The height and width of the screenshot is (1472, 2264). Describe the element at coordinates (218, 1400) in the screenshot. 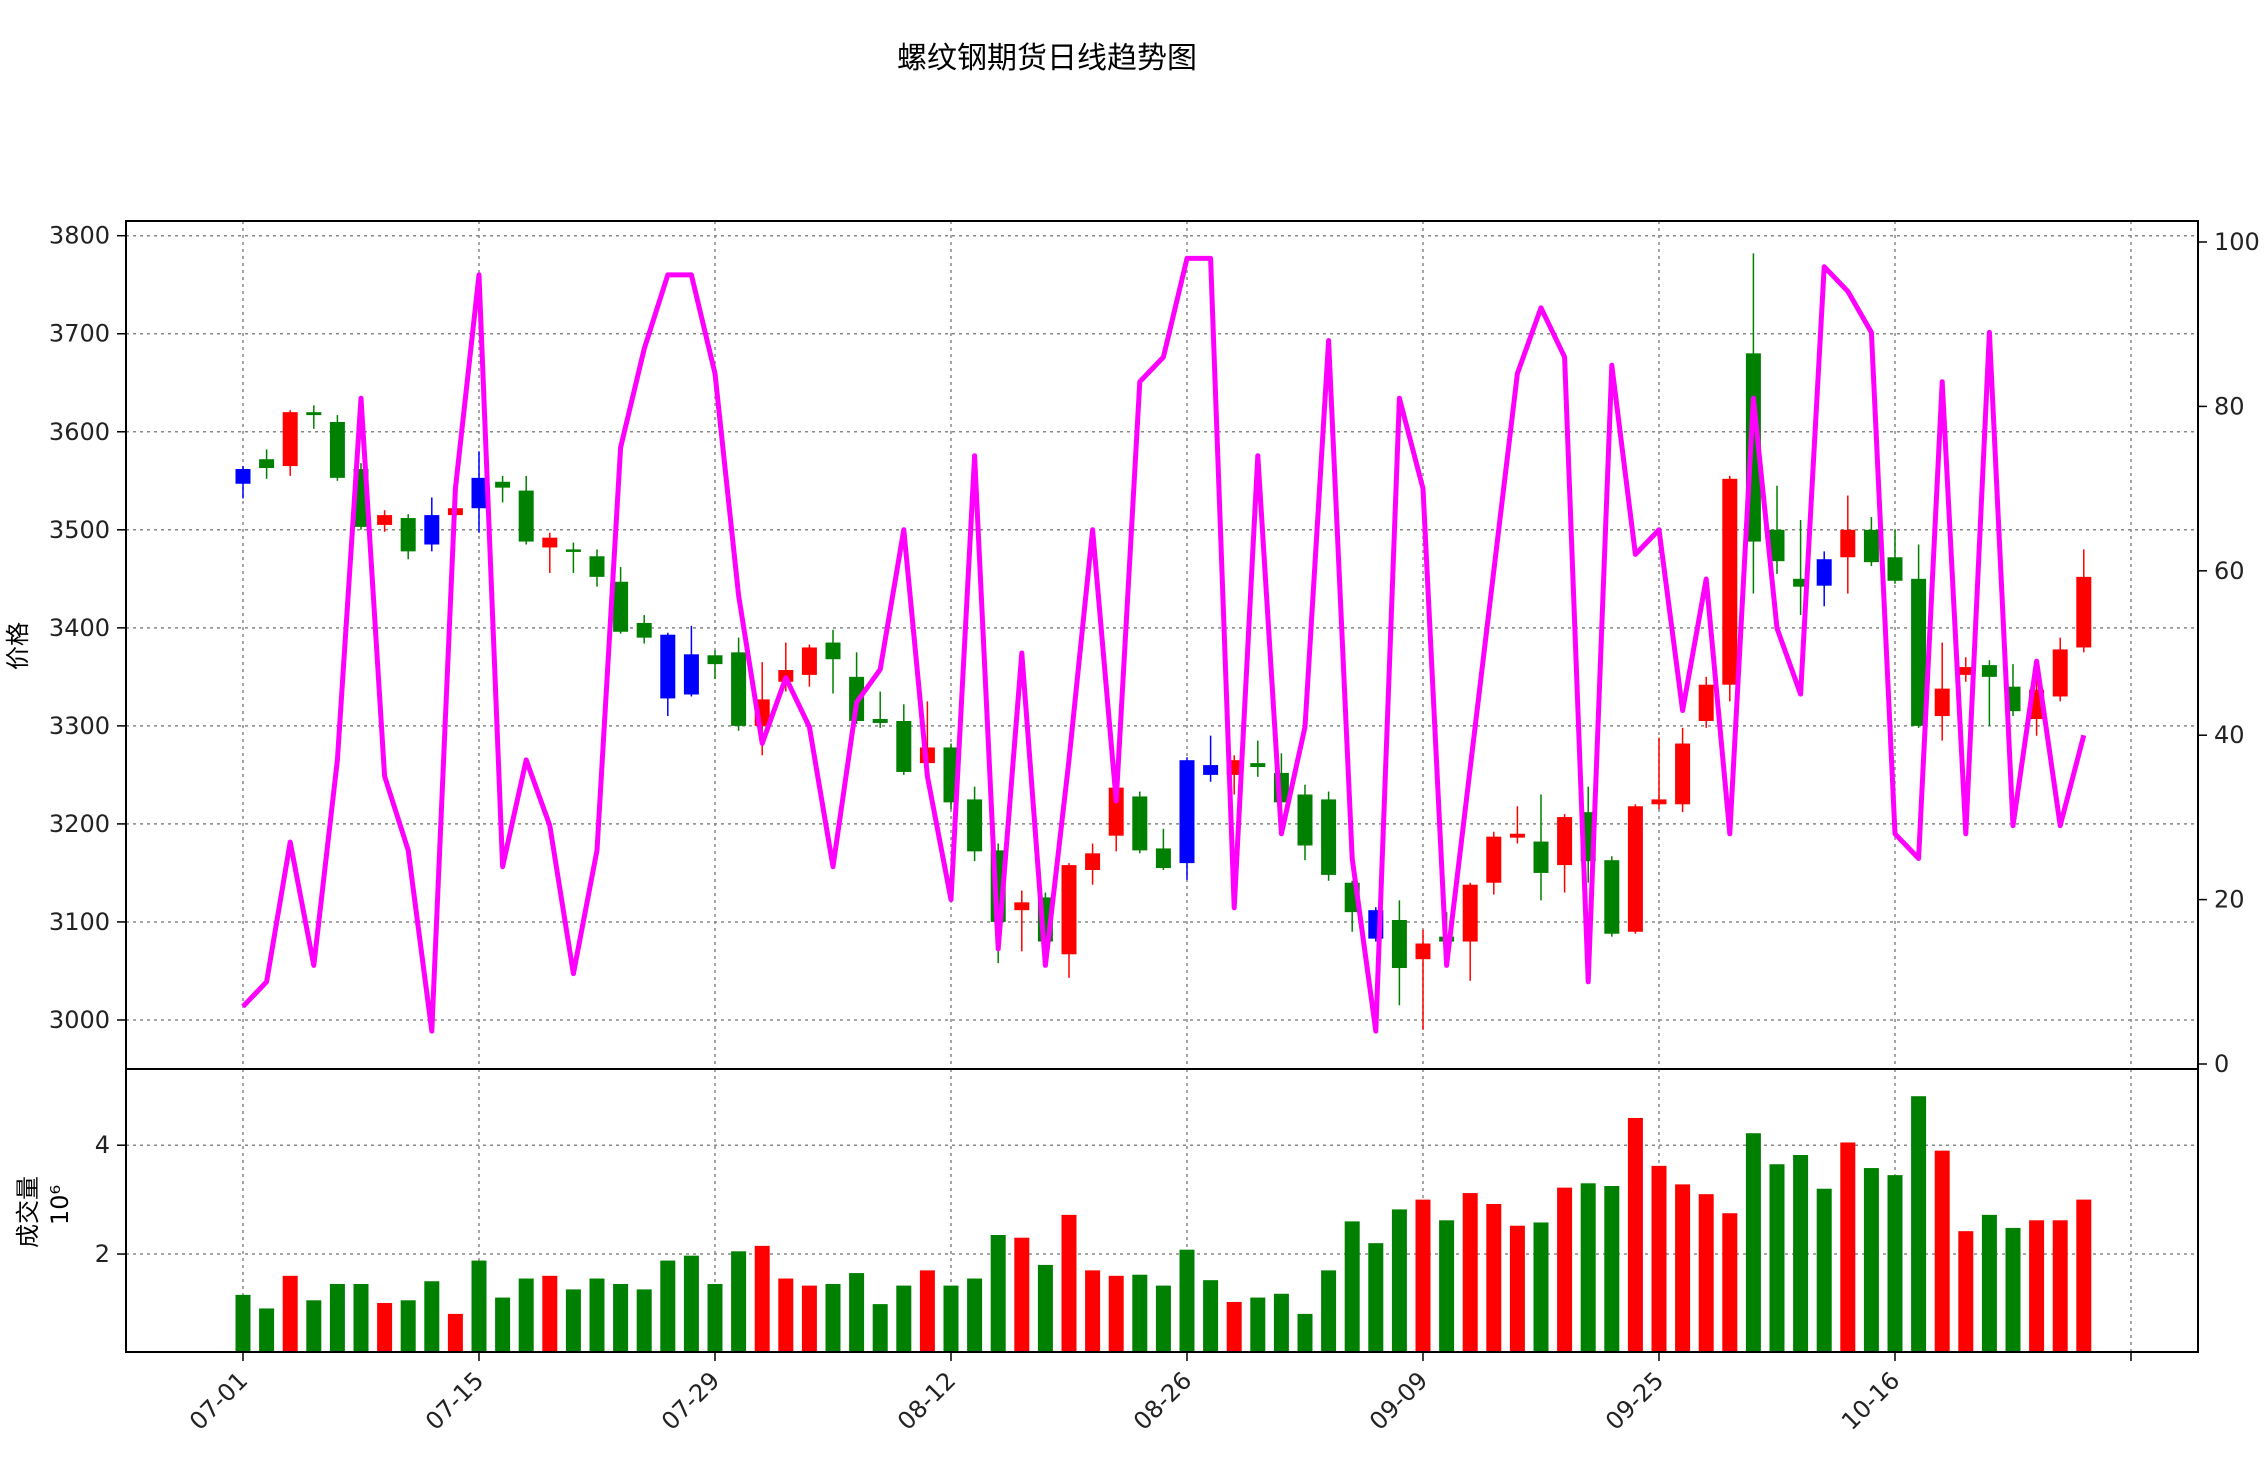

I see `x-tick-label: 07-01` at that location.